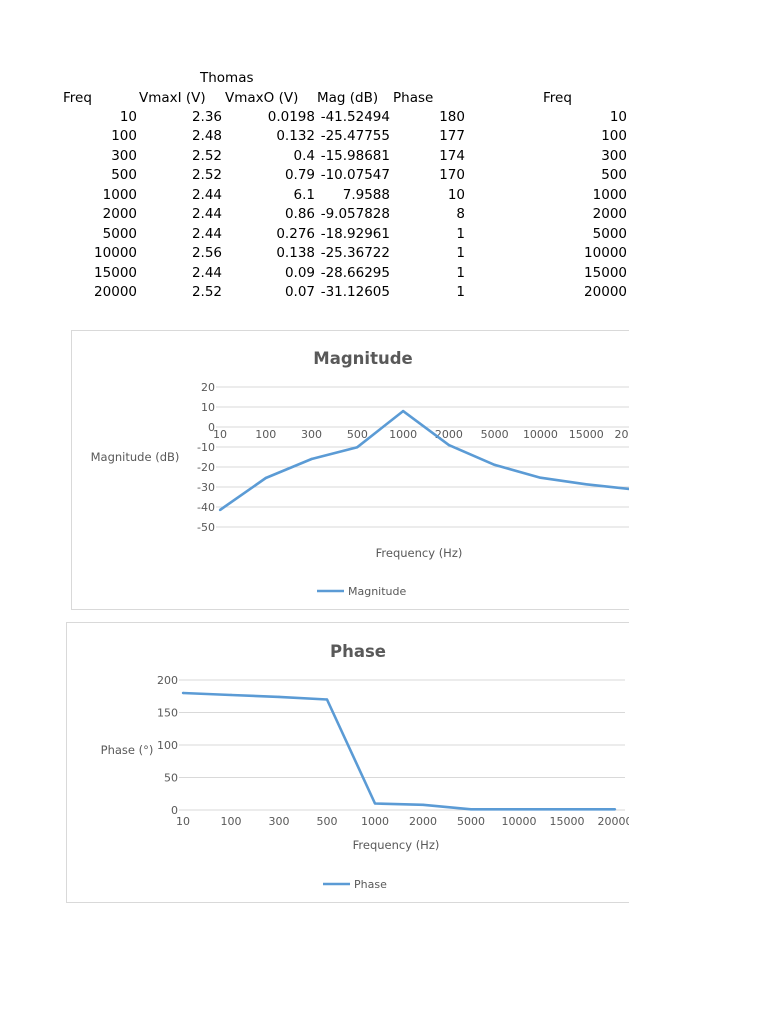 Image resolution: width=768 pixels, height=1024 pixels. Describe the element at coordinates (355, 272) in the screenshot. I see `cell-mag: -28.66295` at that location.